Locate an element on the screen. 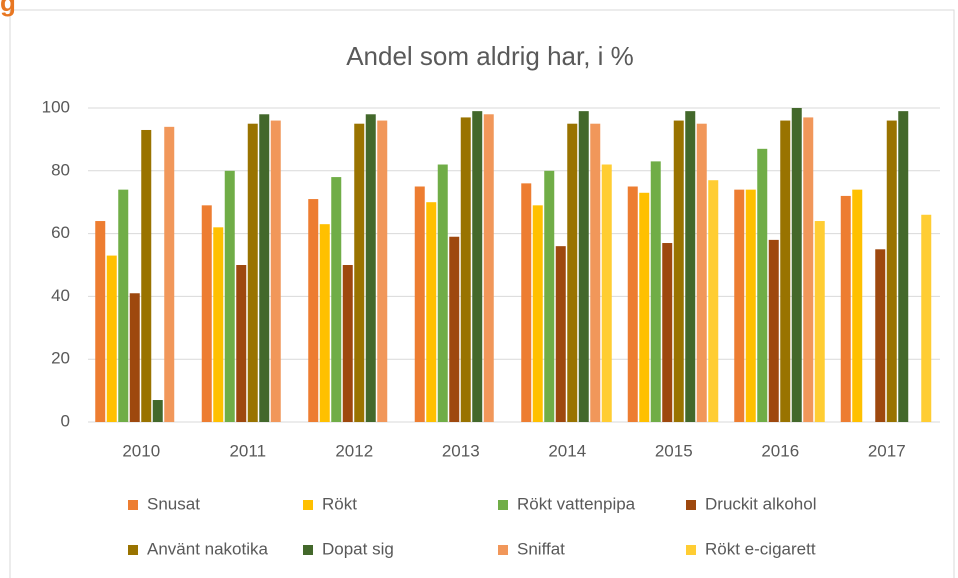 The height and width of the screenshot is (578, 958). legend-label: Rökt is located at coordinates (339, 503).